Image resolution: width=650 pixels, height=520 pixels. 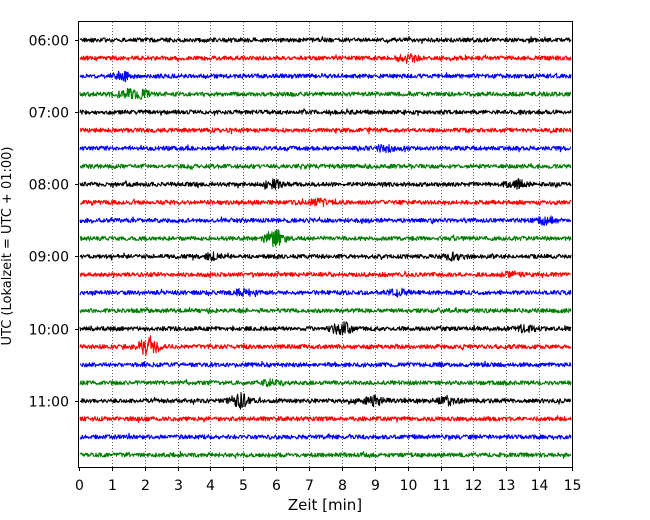 What do you see at coordinates (210, 486) in the screenshot?
I see `x-tick-label: 4` at bounding box center [210, 486].